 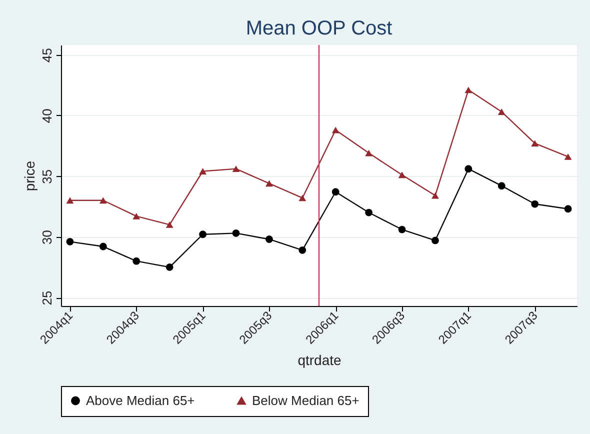 I want to click on y-axis-title: price, so click(x=30, y=176).